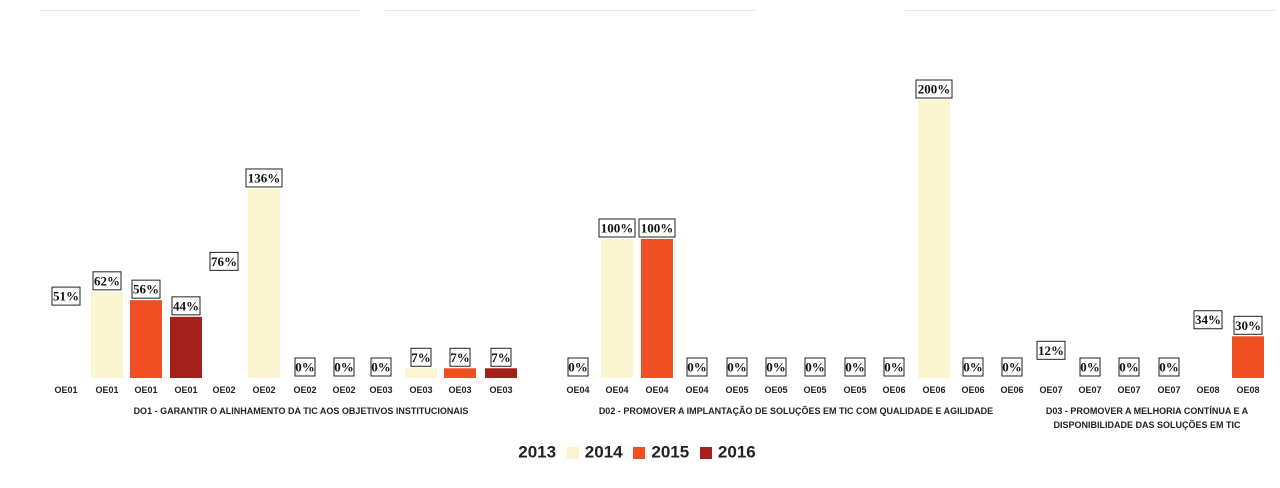 The height and width of the screenshot is (488, 1280). I want to click on group-label: DISPONIBILIDADE DAS SOLUÇÕES EM TIC, so click(1147, 425).